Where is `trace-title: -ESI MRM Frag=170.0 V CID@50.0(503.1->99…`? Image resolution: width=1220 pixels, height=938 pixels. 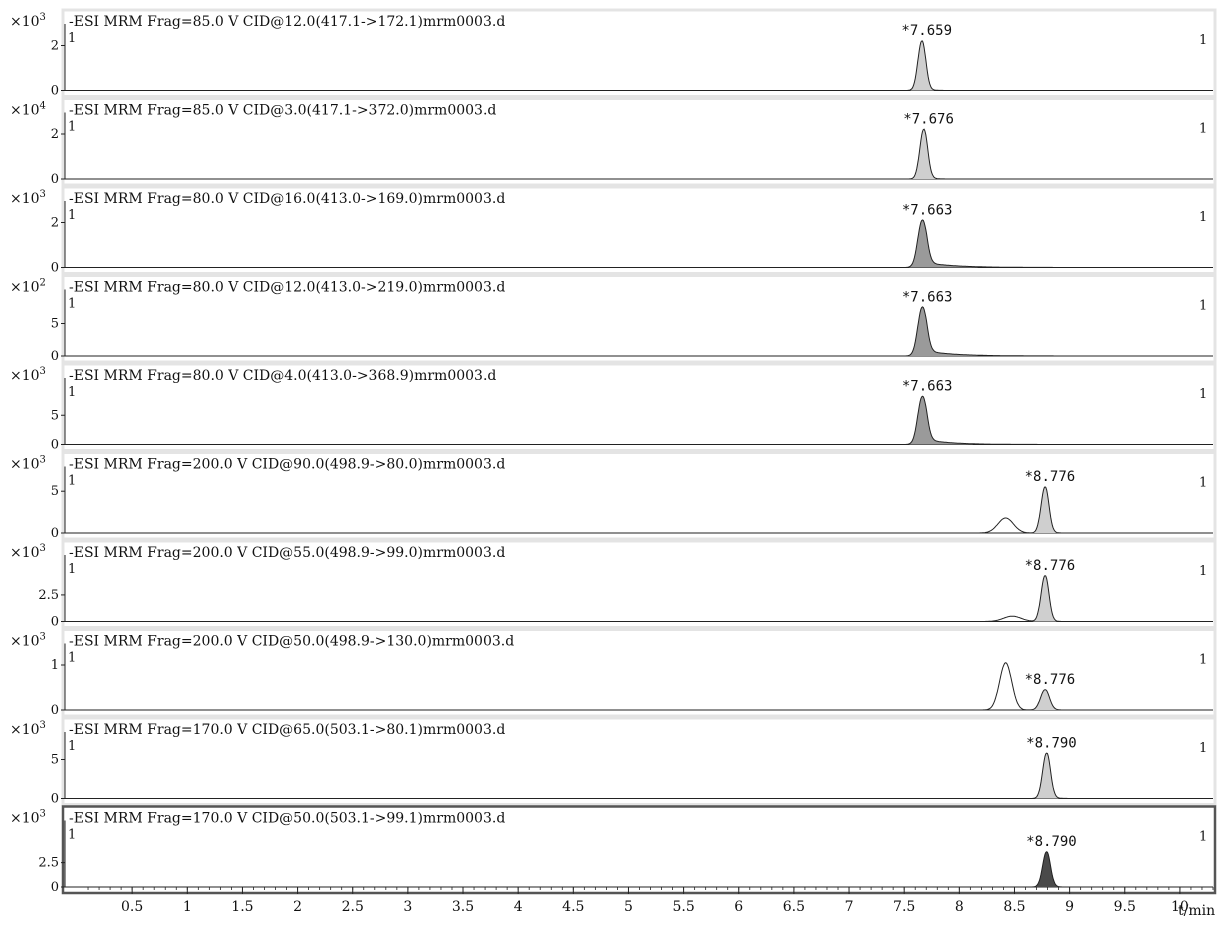 trace-title: -ESI MRM Frag=170.0 V CID@50.0(503.1->99… is located at coordinates (287, 819).